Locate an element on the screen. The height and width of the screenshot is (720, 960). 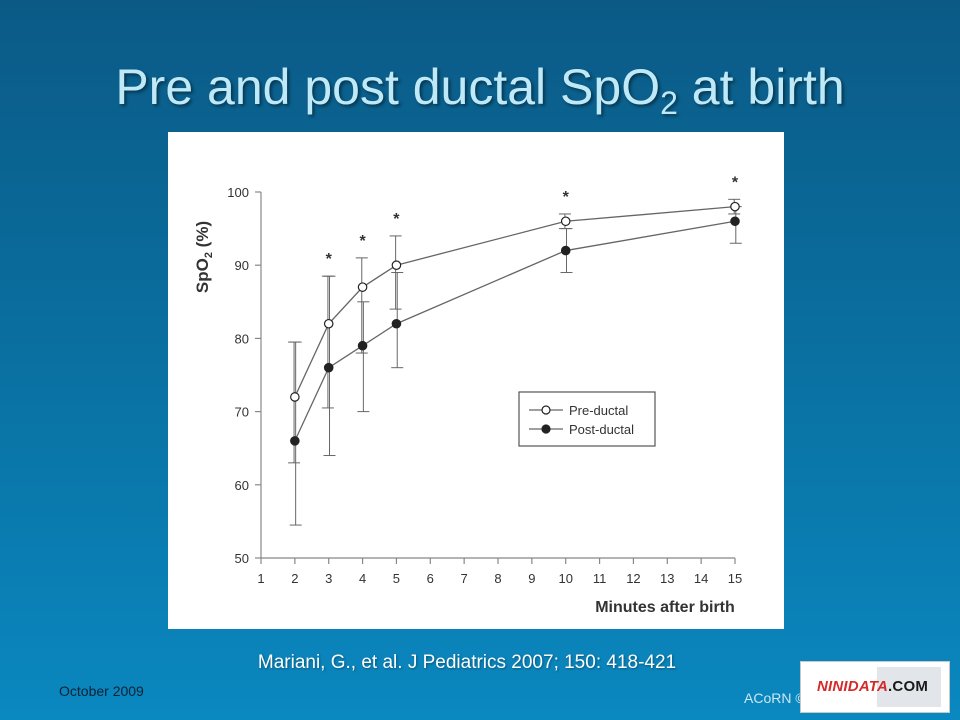
y-tick-label: 70 is located at coordinates (242, 412).